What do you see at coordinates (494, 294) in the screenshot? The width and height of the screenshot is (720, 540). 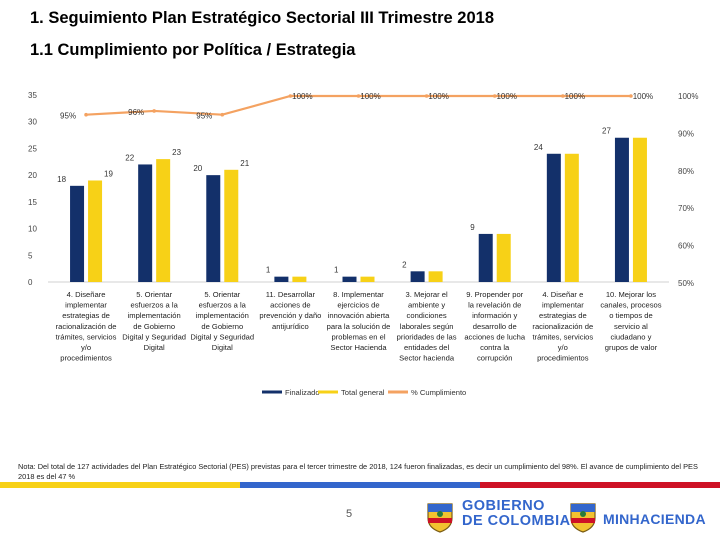 I see `x-category-label-line: 9. Propender por` at bounding box center [494, 294].